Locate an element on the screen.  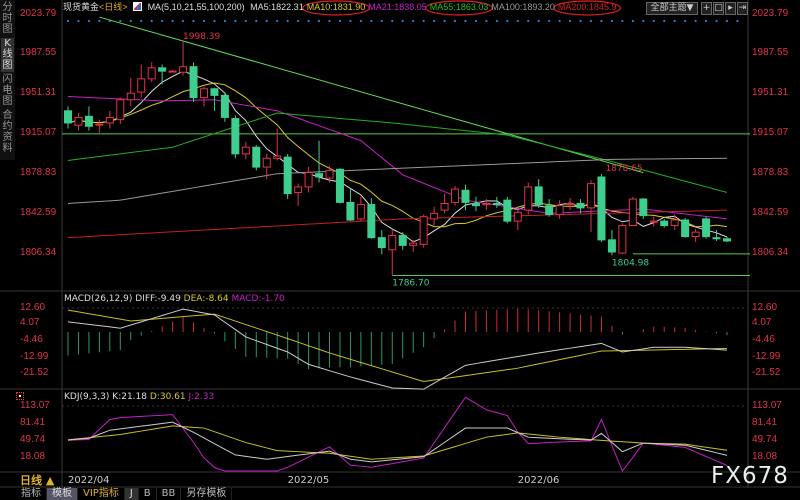
price-axis-label-right: 1878.83 is located at coordinates (770, 172).